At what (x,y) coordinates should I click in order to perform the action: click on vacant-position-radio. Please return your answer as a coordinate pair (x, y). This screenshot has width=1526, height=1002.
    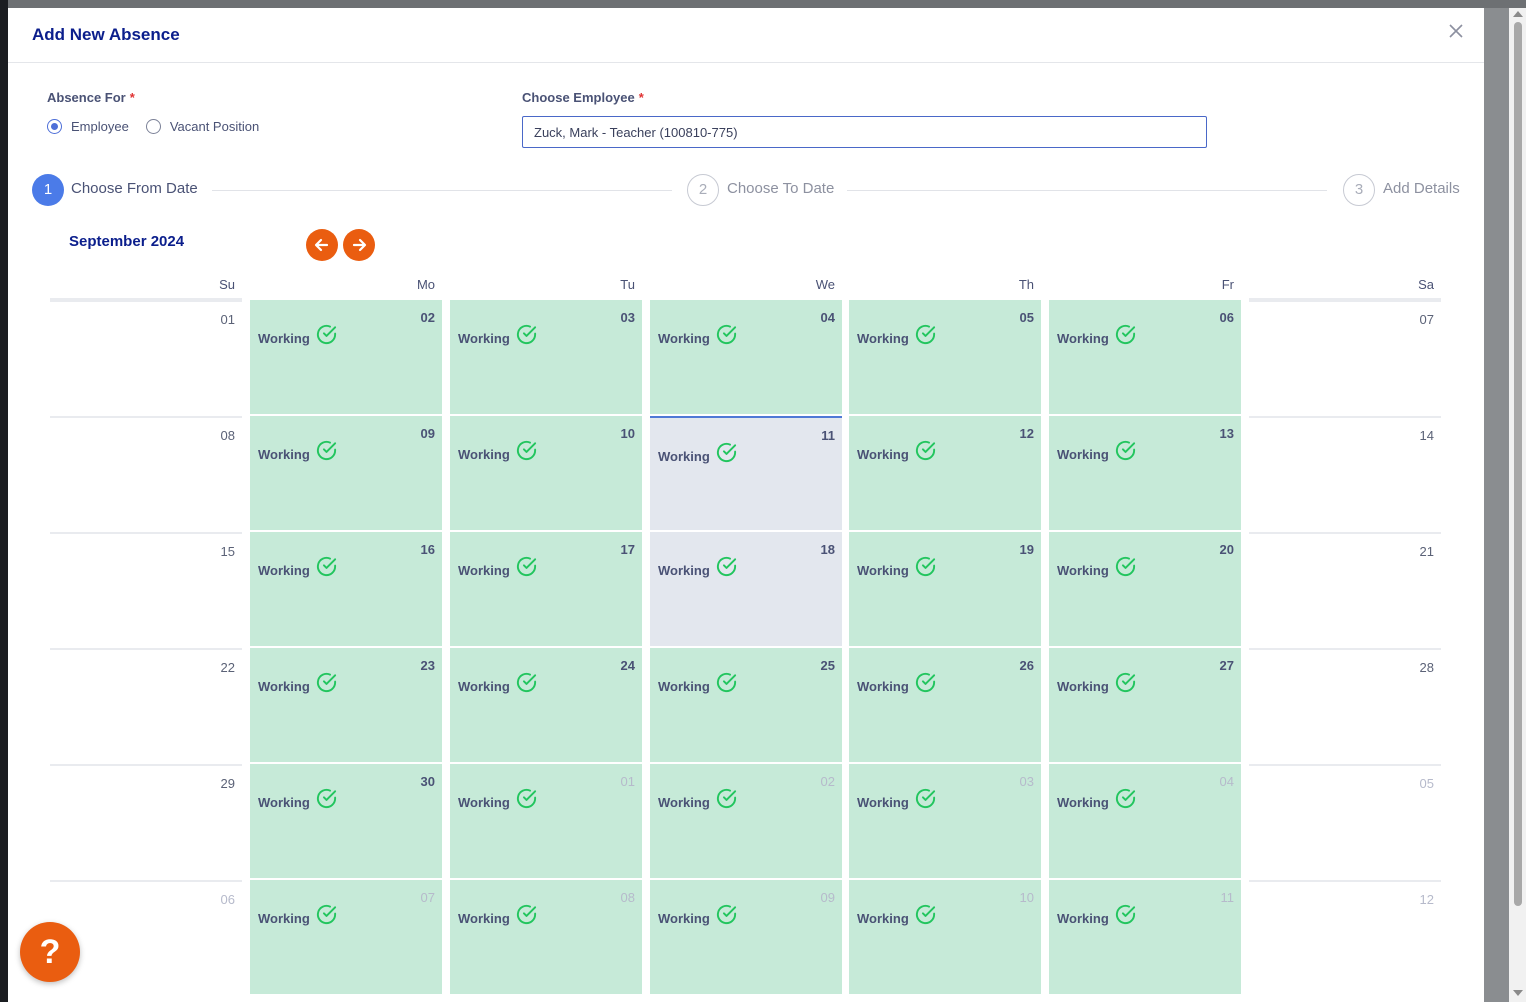
    Looking at the image, I should click on (153, 126).